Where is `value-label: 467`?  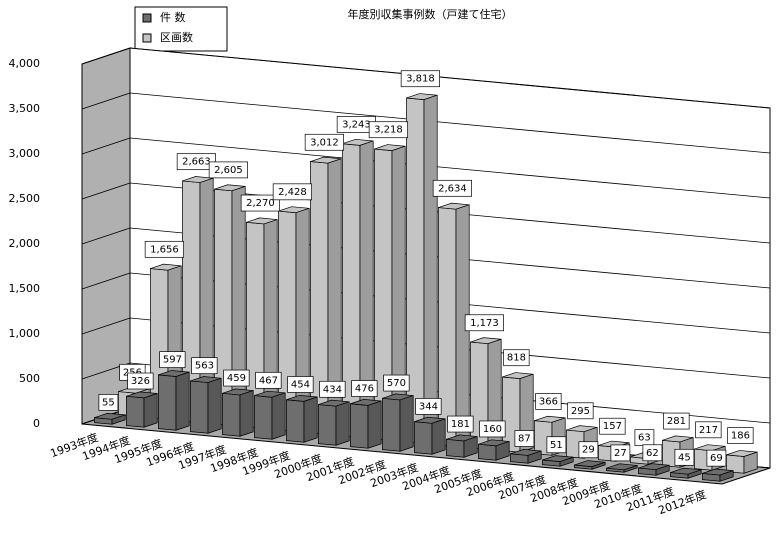 value-label: 467 is located at coordinates (268, 380).